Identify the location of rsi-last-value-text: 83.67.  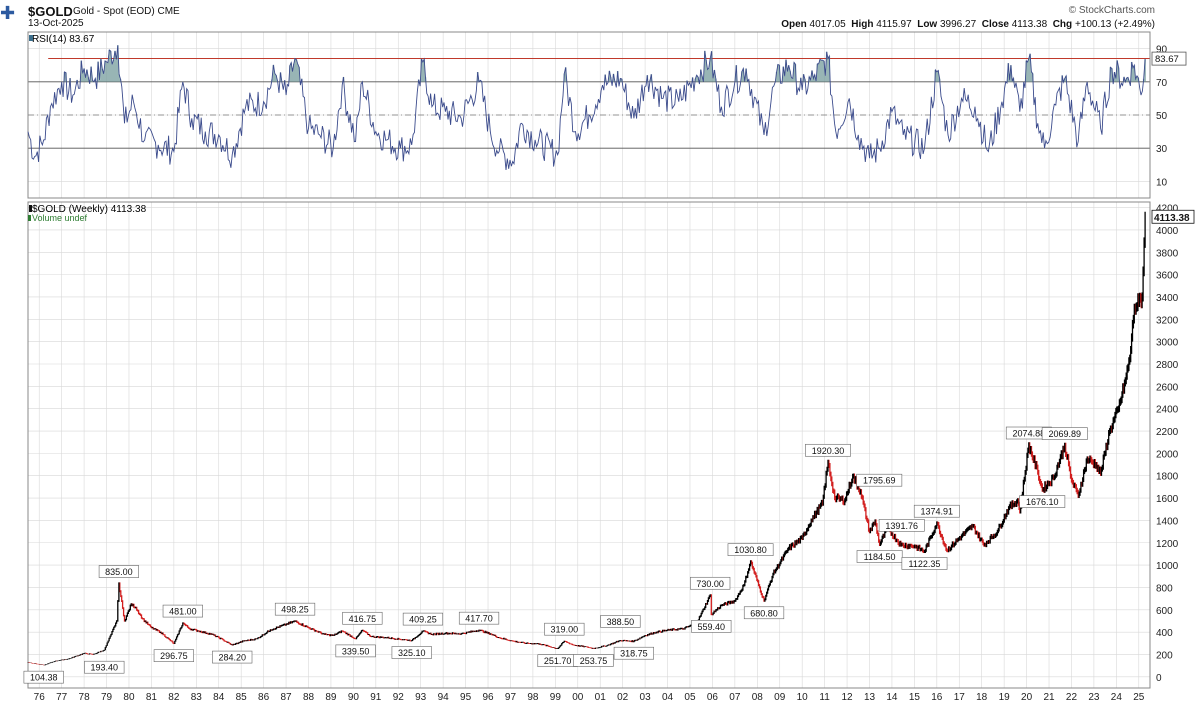
(1167, 59).